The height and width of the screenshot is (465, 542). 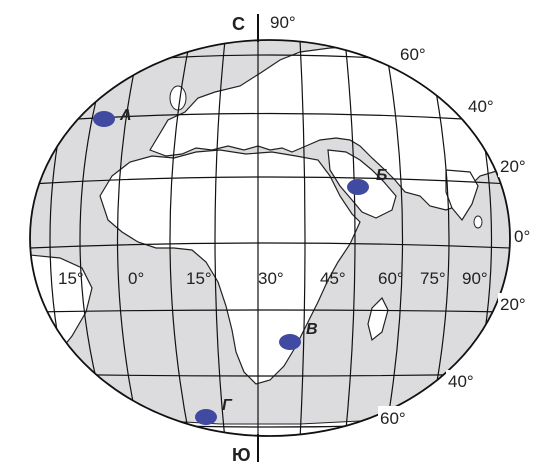 I want to click on longitude-label-group: 15° 0° 15° 30° 45° 60° 75° 90°, so click(x=273, y=278).